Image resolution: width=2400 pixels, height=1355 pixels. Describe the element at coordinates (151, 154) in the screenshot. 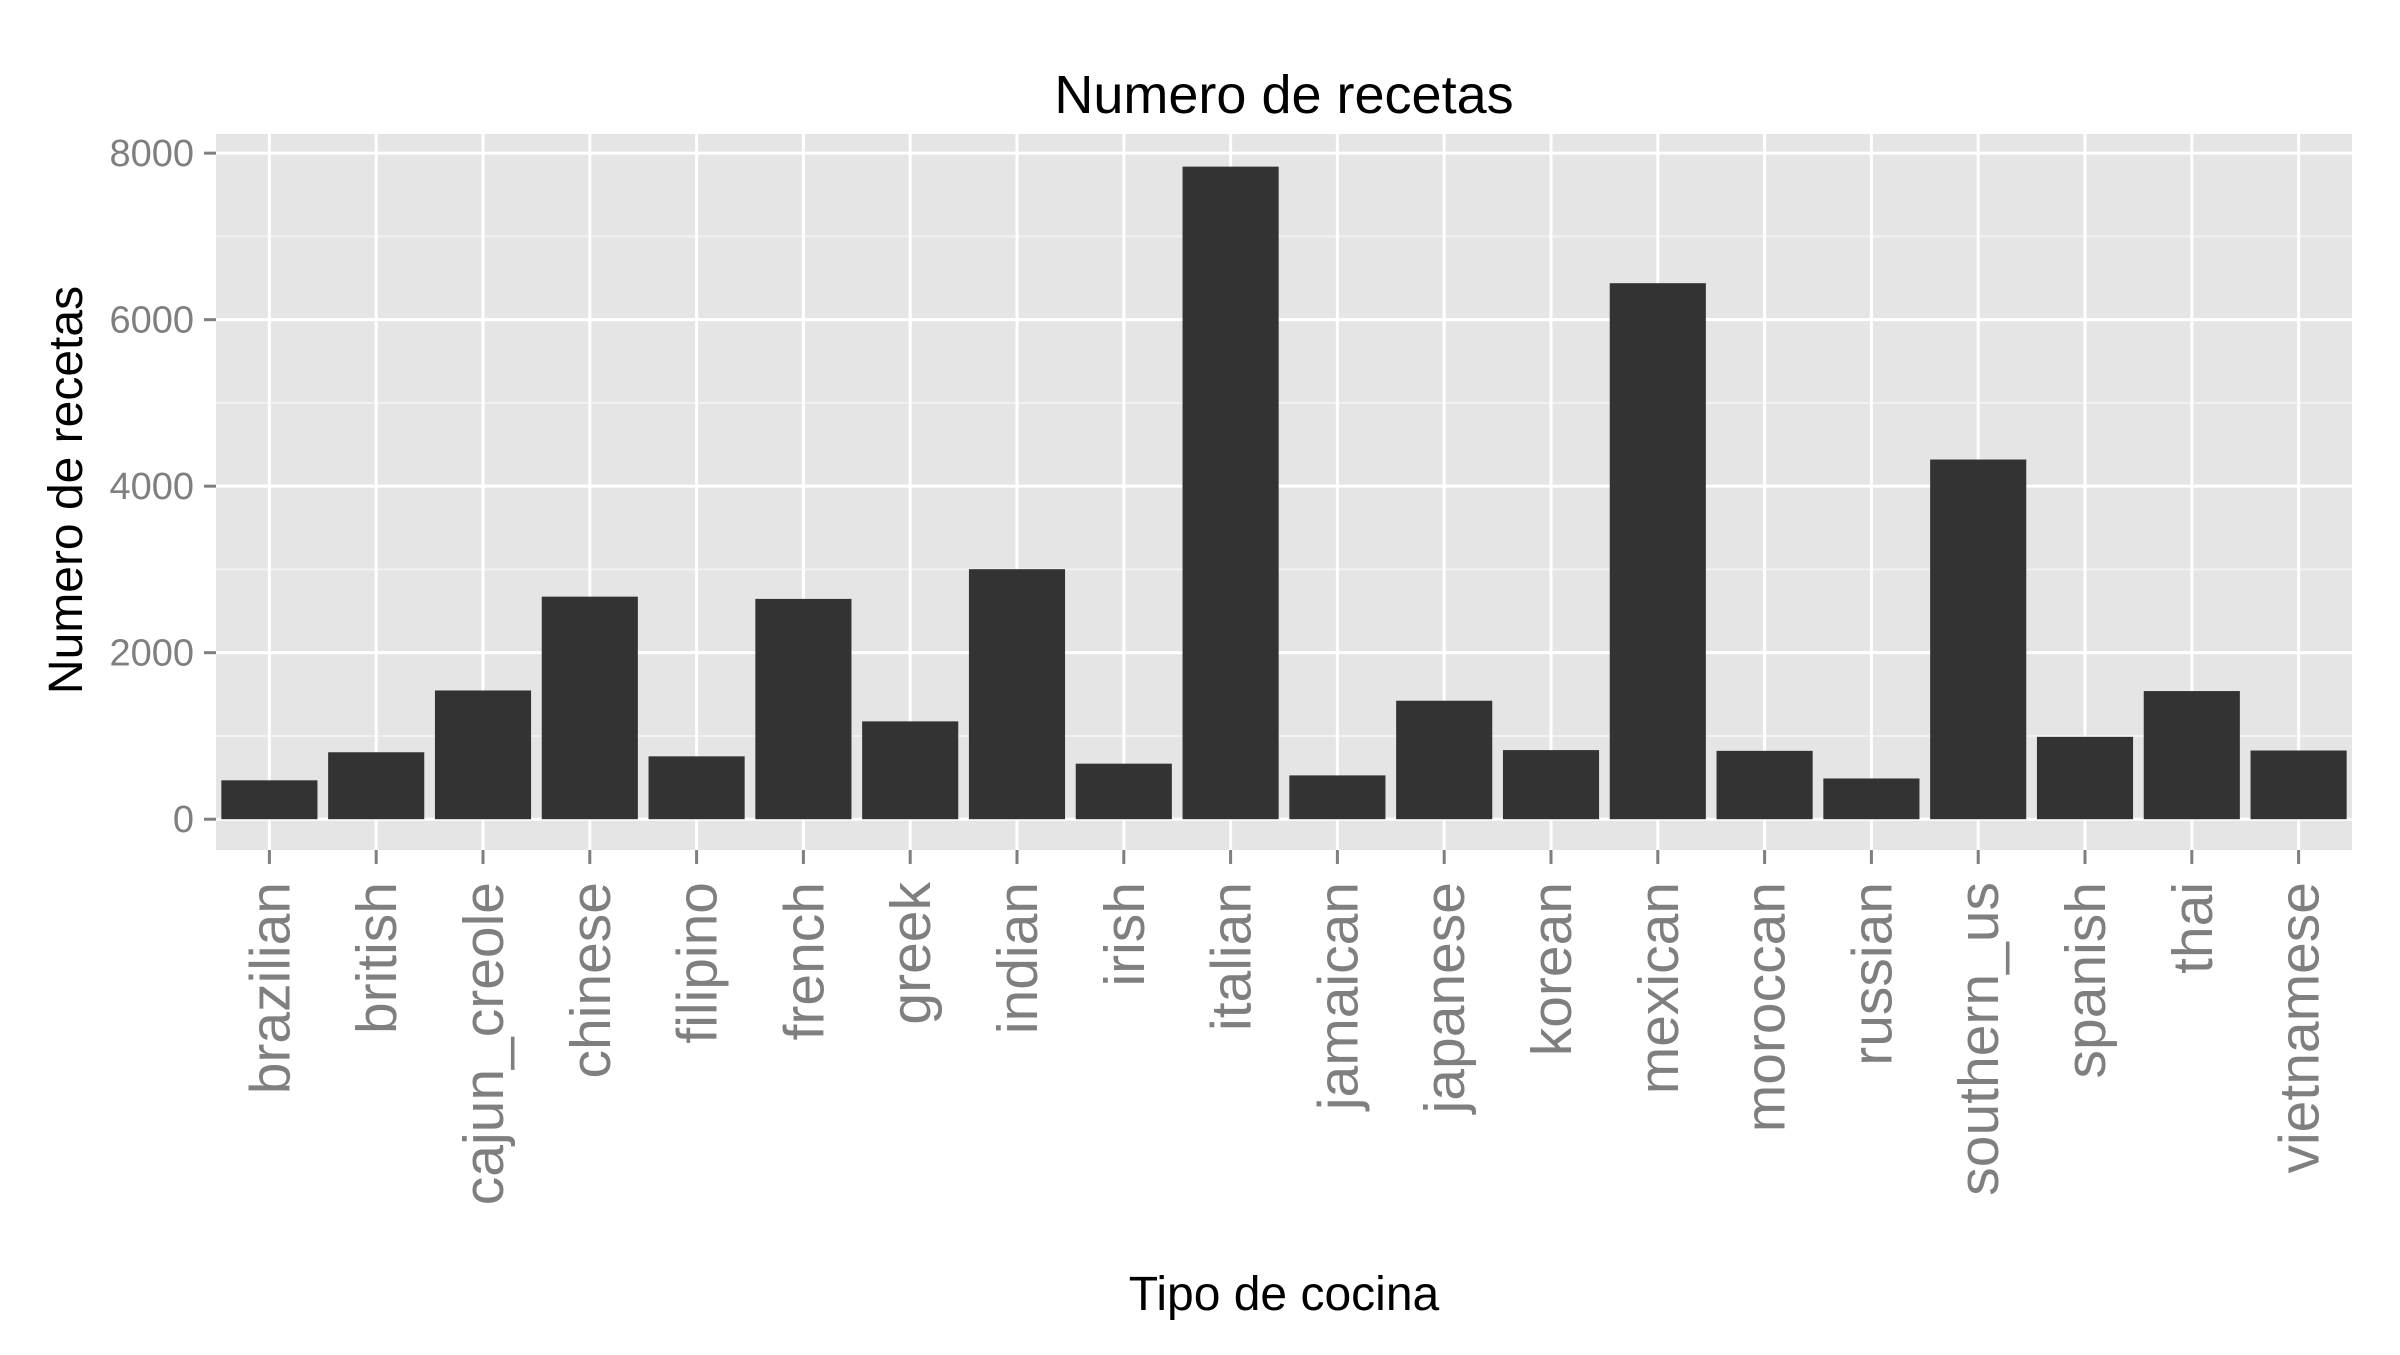

I see `y-tick-label: 8000` at that location.